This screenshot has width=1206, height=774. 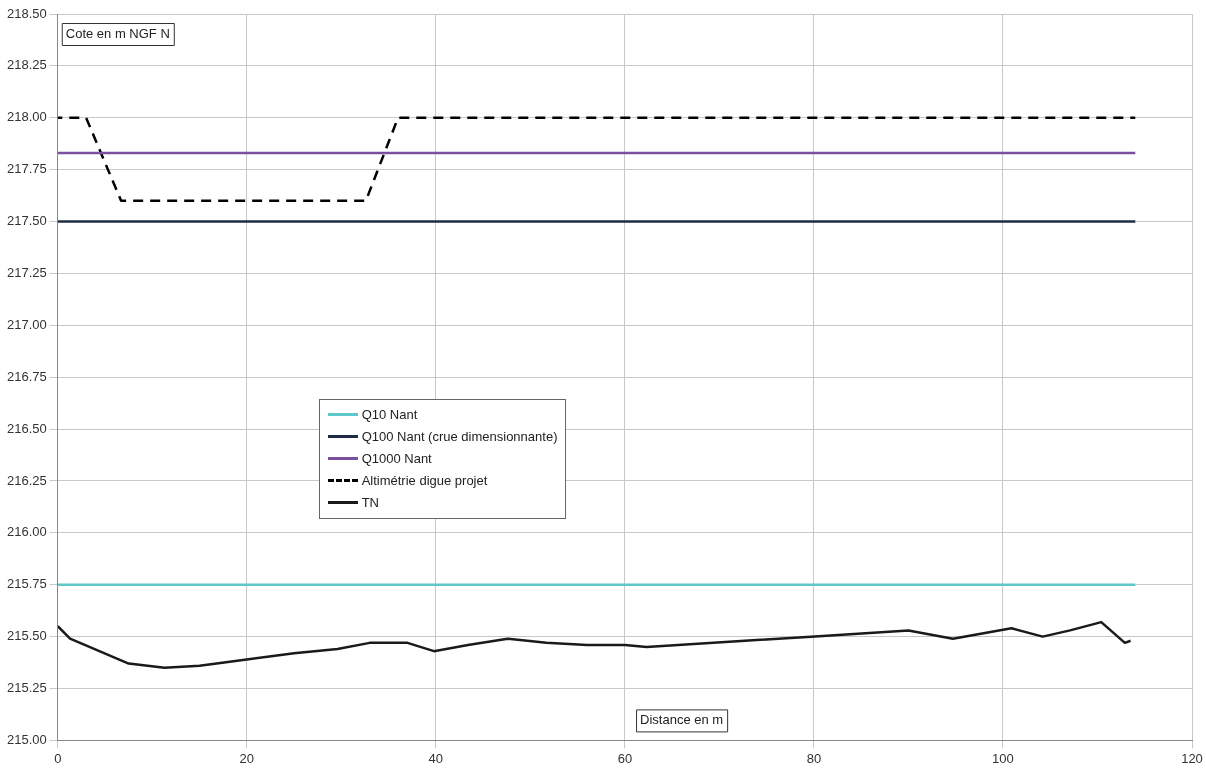 What do you see at coordinates (27, 169) in the screenshot?
I see `y-tick-label: 217.75` at bounding box center [27, 169].